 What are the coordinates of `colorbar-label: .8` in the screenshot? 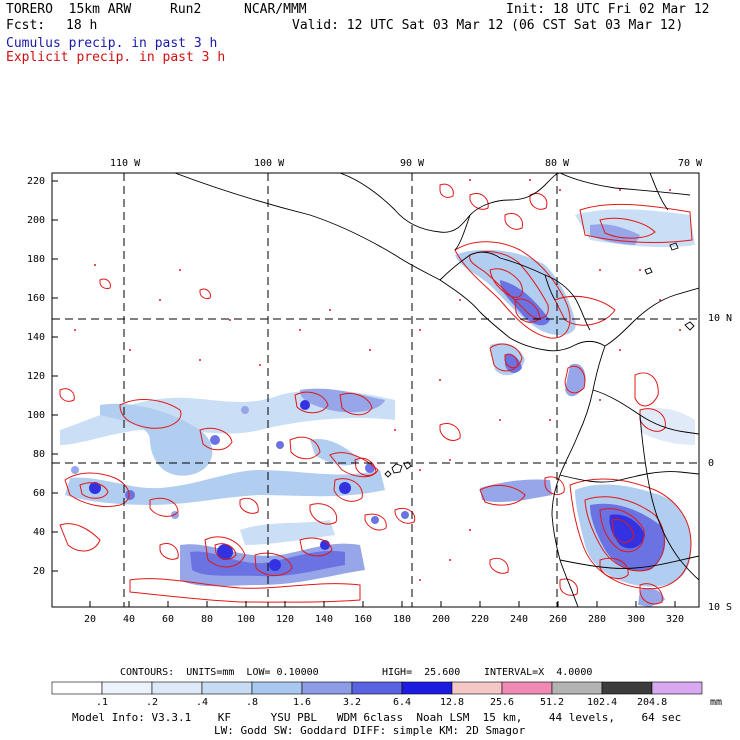 It's located at (252, 702).